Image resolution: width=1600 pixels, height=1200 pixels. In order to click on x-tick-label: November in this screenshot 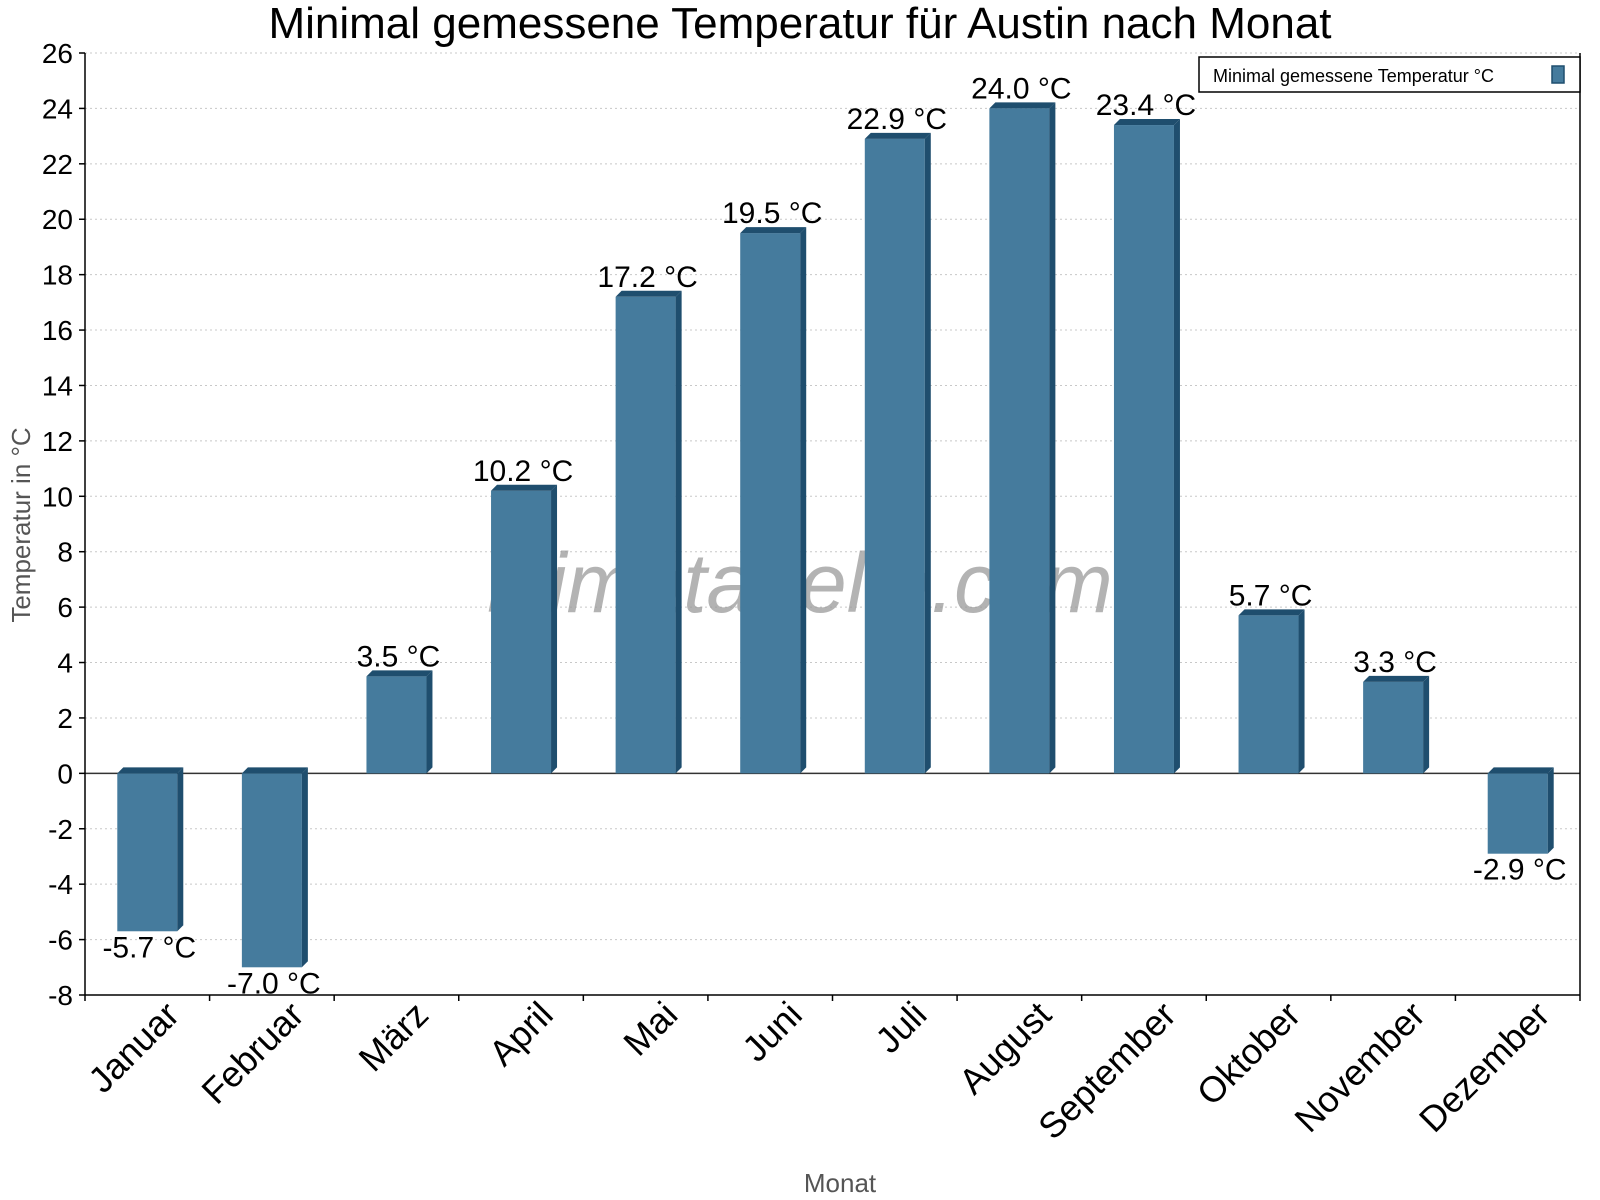, I will do `click(1359, 1067)`.